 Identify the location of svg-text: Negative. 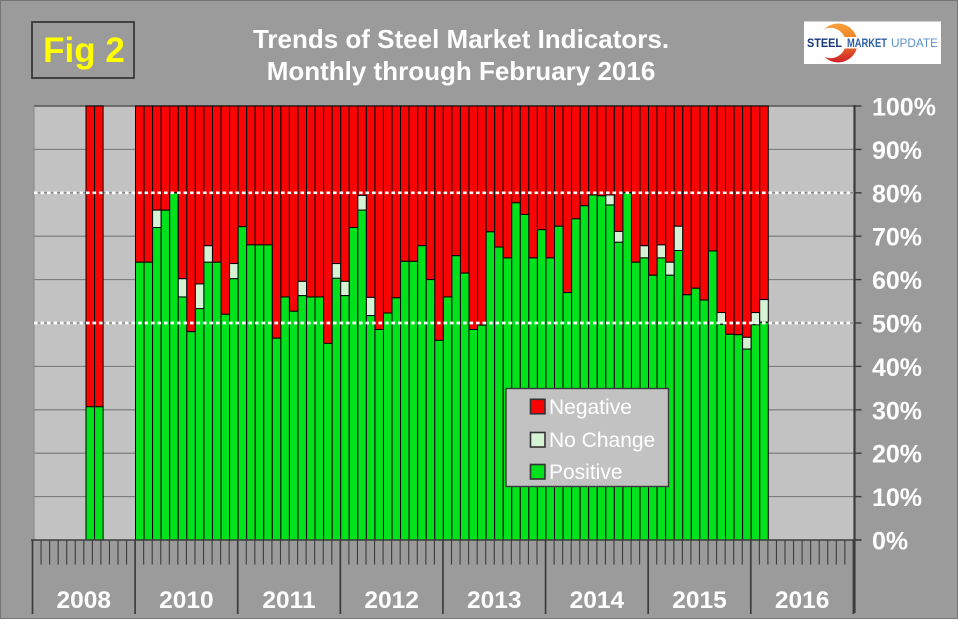
(590, 407).